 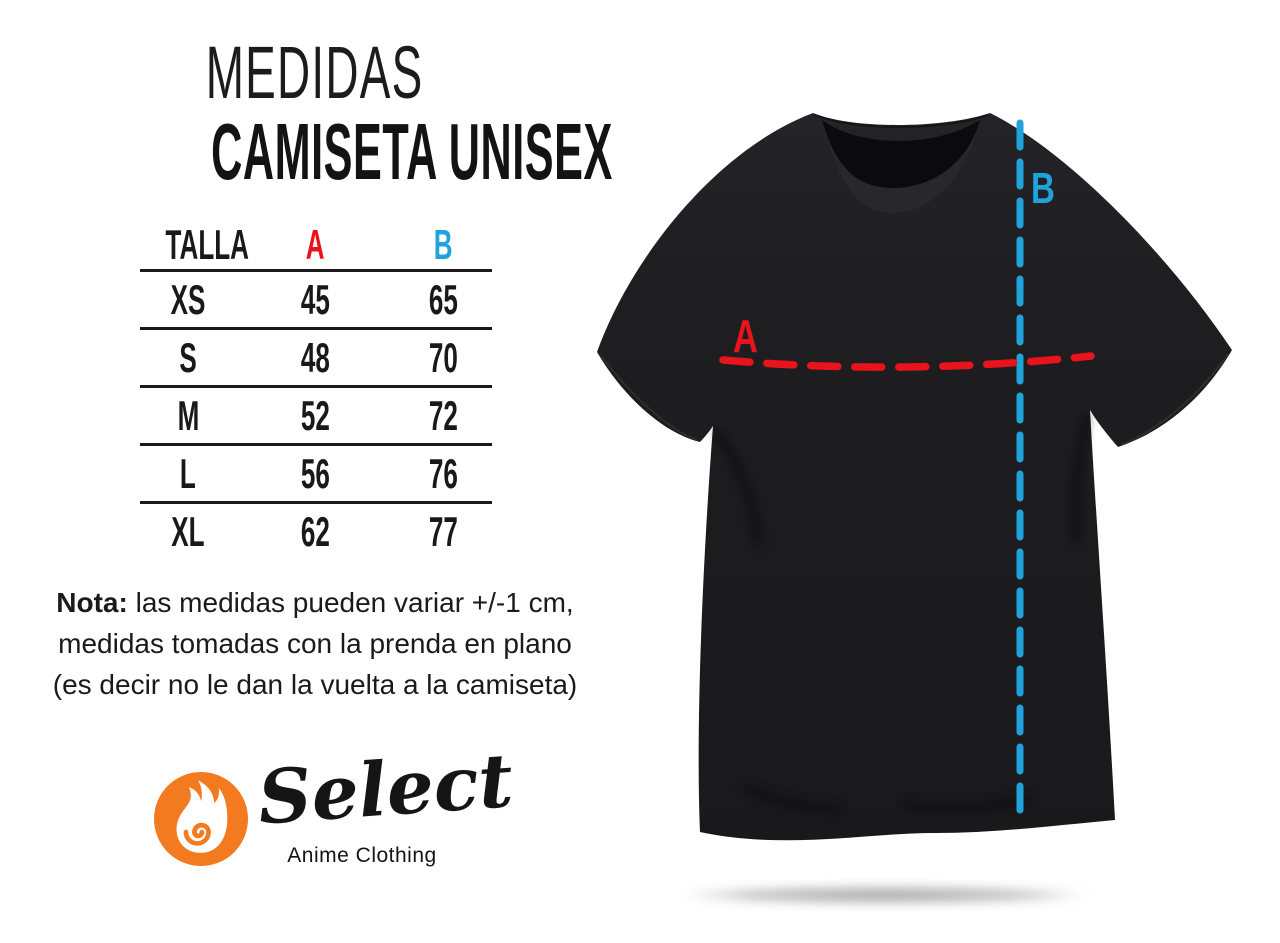 I want to click on measure-b-value: 70, so click(x=443, y=357).